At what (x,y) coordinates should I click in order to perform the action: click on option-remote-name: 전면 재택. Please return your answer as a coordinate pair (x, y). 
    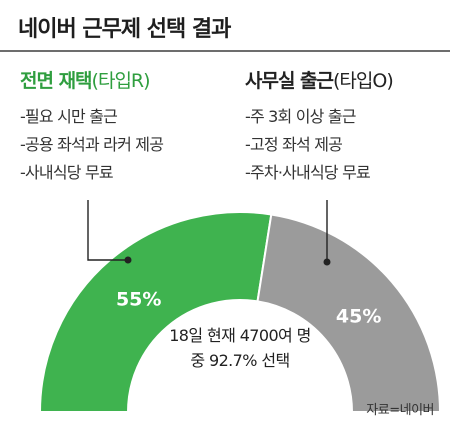
    Looking at the image, I should click on (56, 81).